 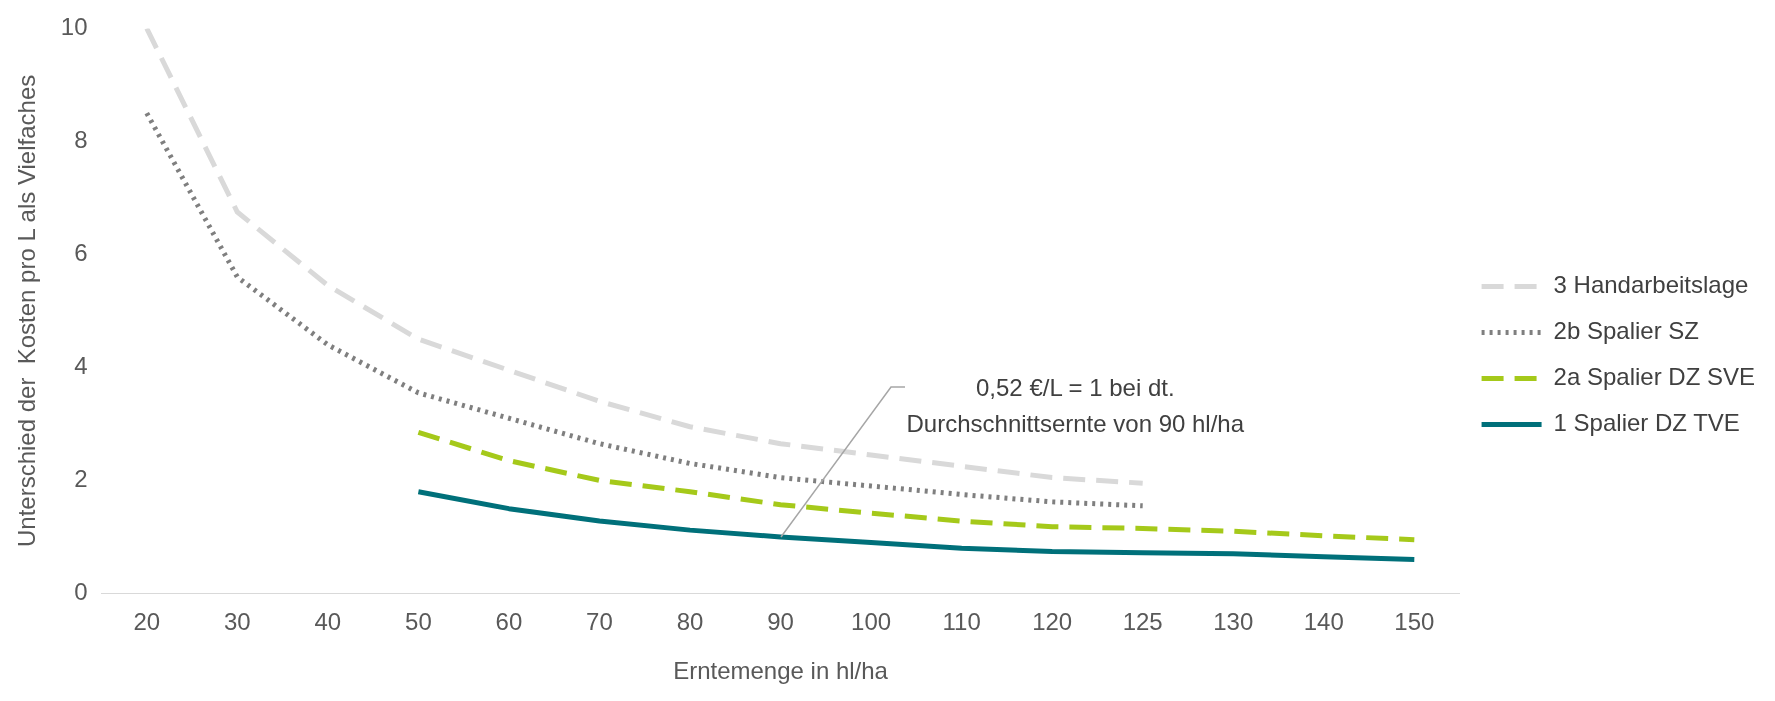 What do you see at coordinates (780, 622) in the screenshot?
I see `x-tick-label: 90` at bounding box center [780, 622].